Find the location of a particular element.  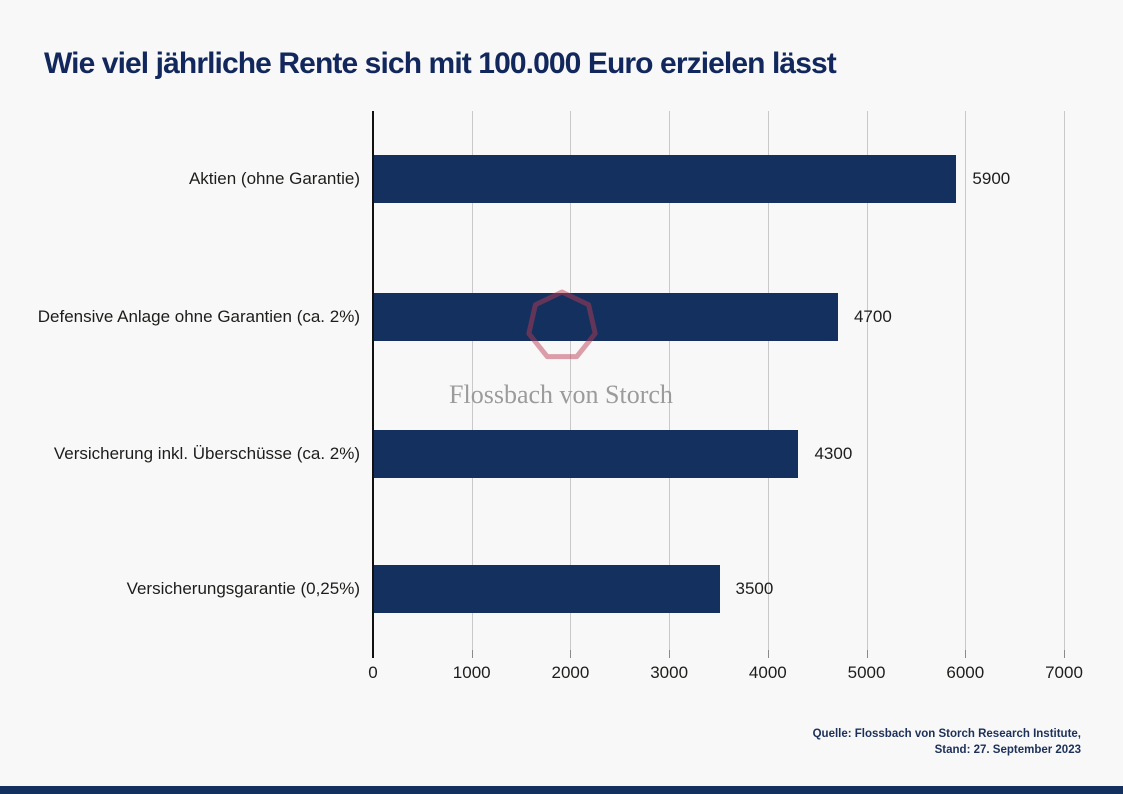

x-tick-label: 3000 is located at coordinates (669, 672).